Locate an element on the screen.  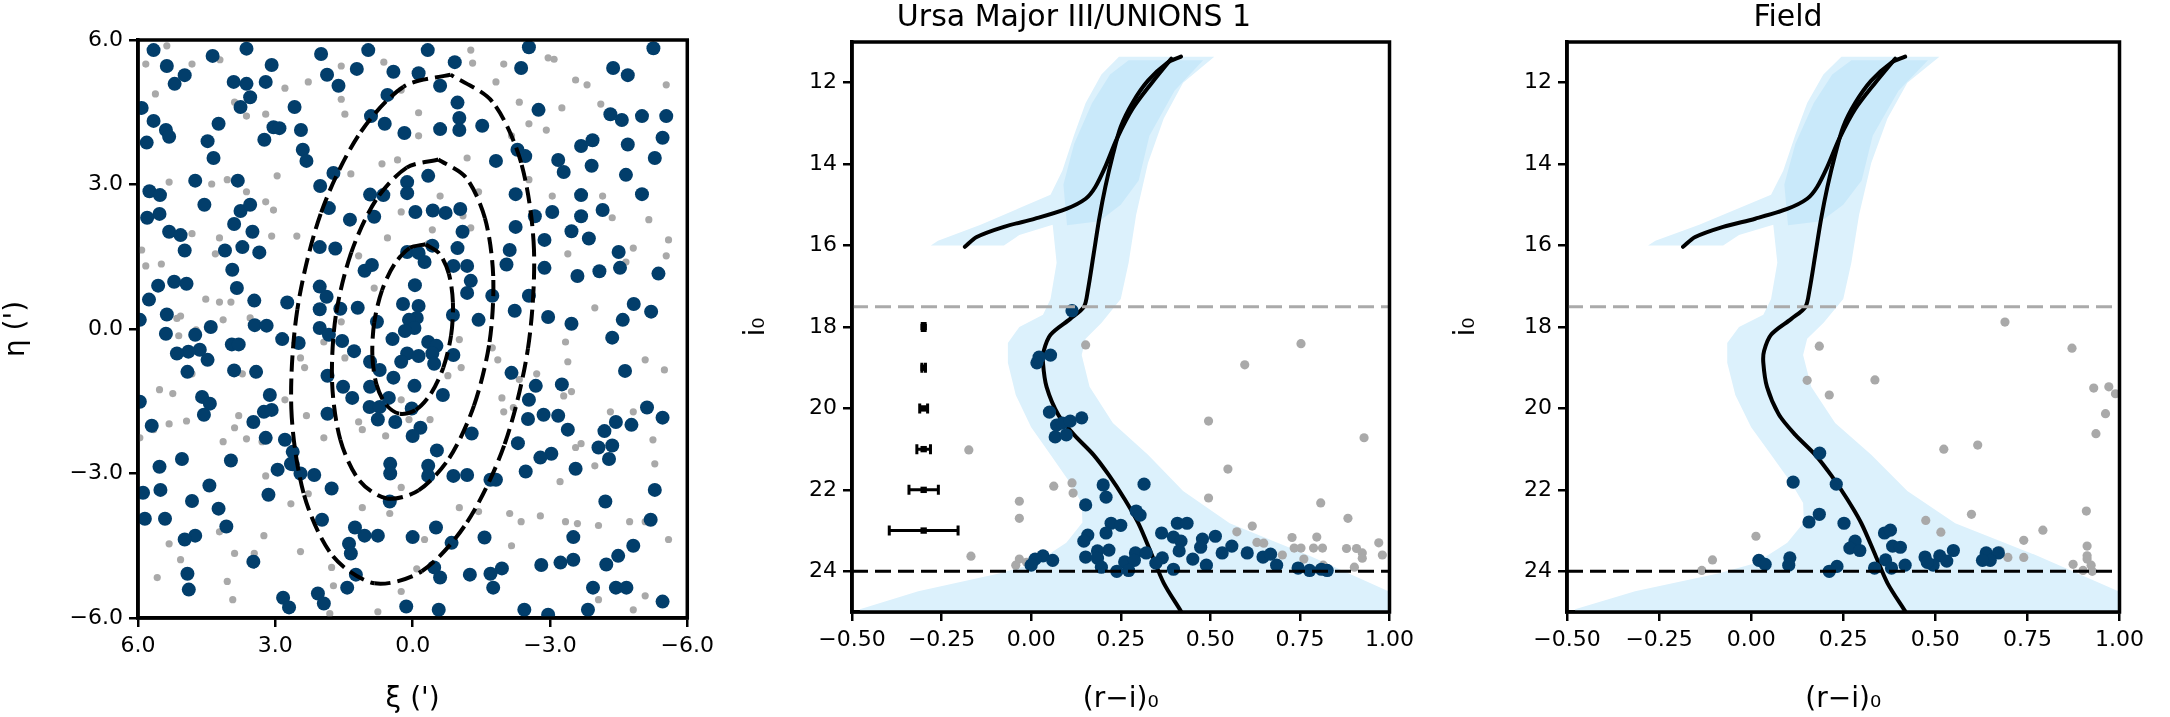
y-tick-label: −3.0 is located at coordinates (96, 472).